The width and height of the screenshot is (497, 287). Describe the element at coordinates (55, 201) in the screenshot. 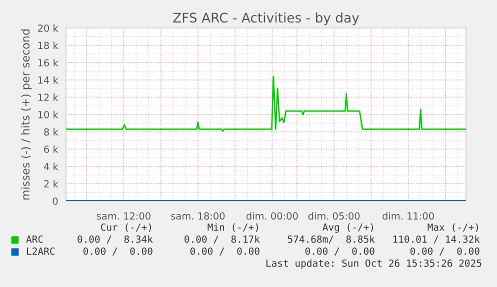

I see `y-tick-label: 0` at that location.